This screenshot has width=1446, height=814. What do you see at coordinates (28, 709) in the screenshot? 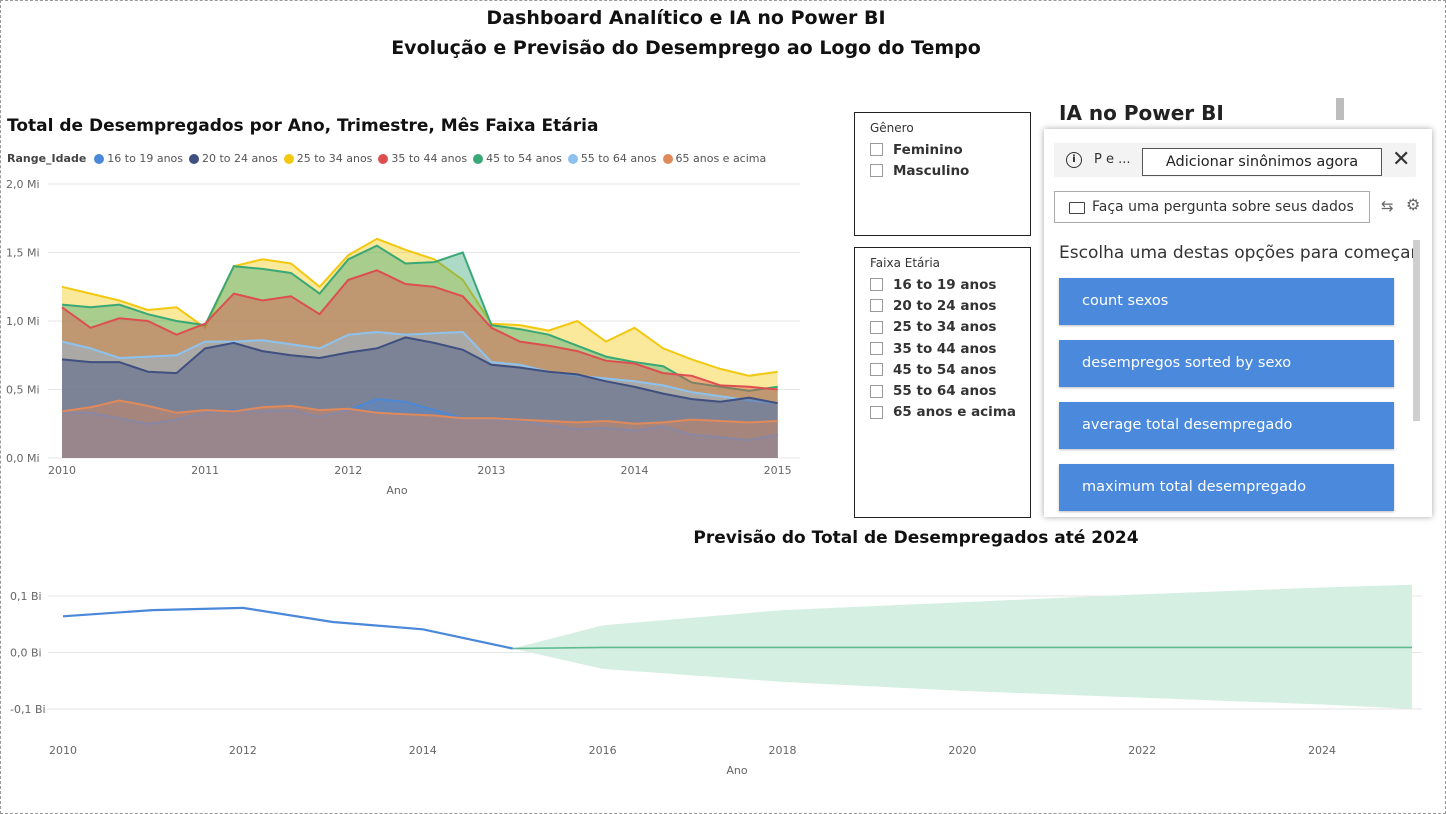
I see `y-tick-label: -0,1 Bi` at bounding box center [28, 709].